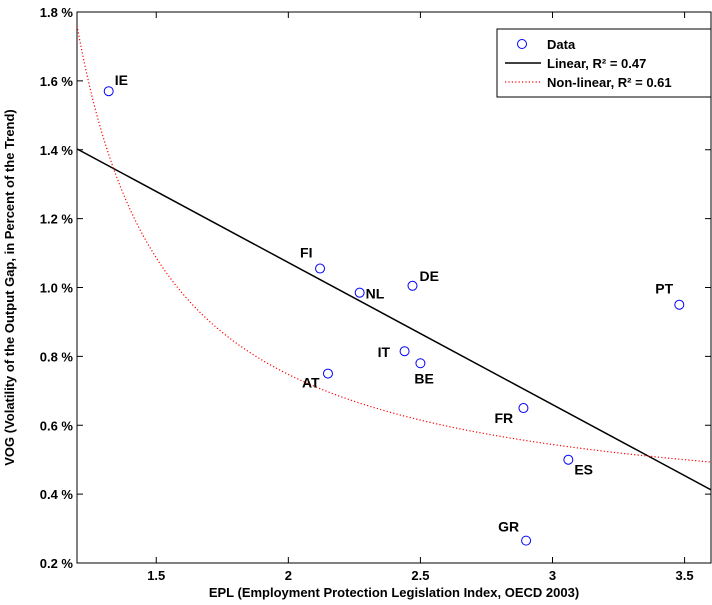  I want to click on x-tick-label: 3.5, so click(685, 575).